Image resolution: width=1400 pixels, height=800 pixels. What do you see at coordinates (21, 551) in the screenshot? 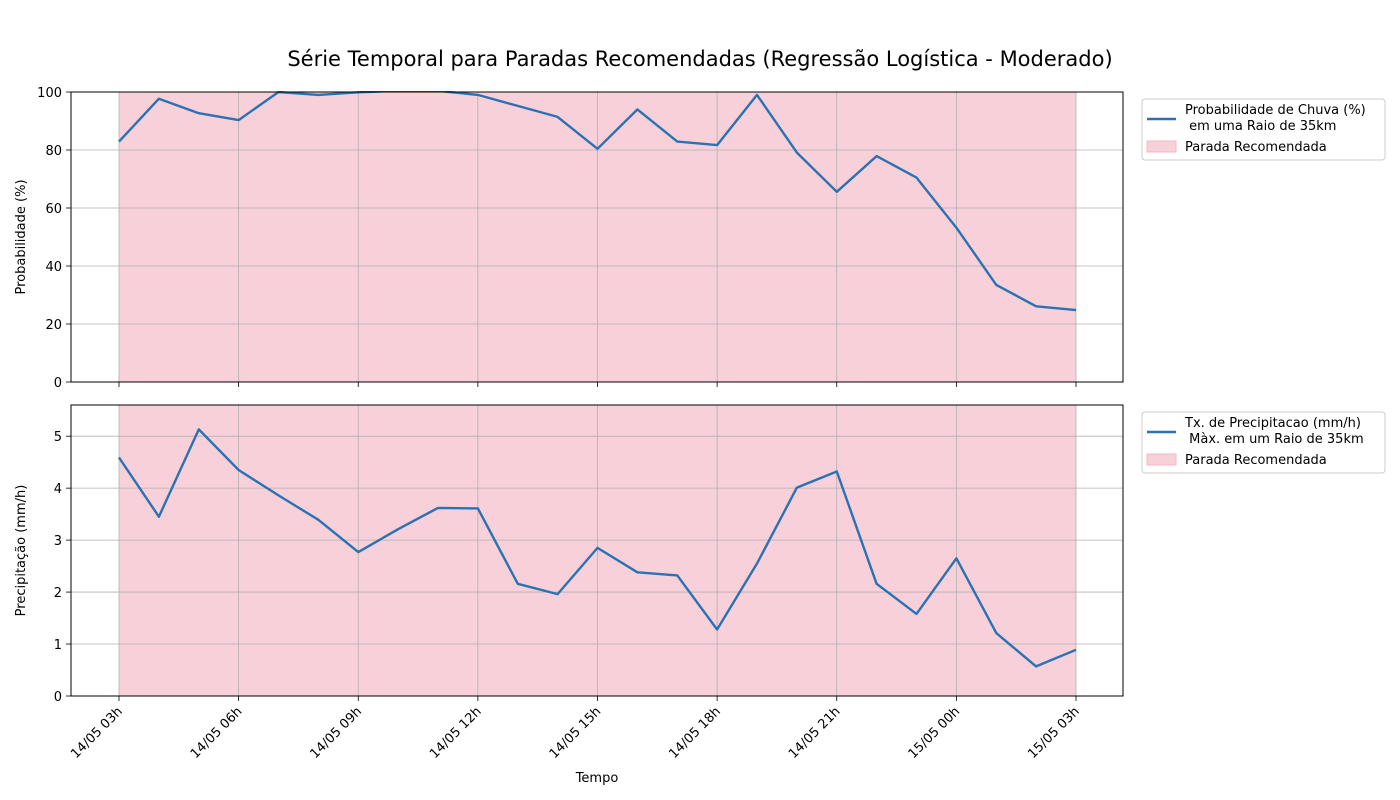
I see `y-axis-label: Precipitação (mm/h)` at bounding box center [21, 551].